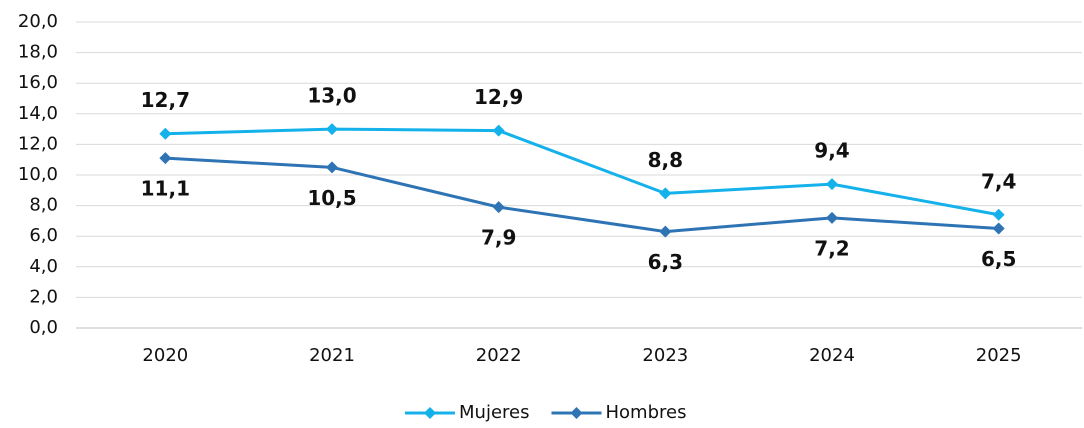 This screenshot has height=428, width=1084. I want to click on value-label: 13,0, so click(331, 96).